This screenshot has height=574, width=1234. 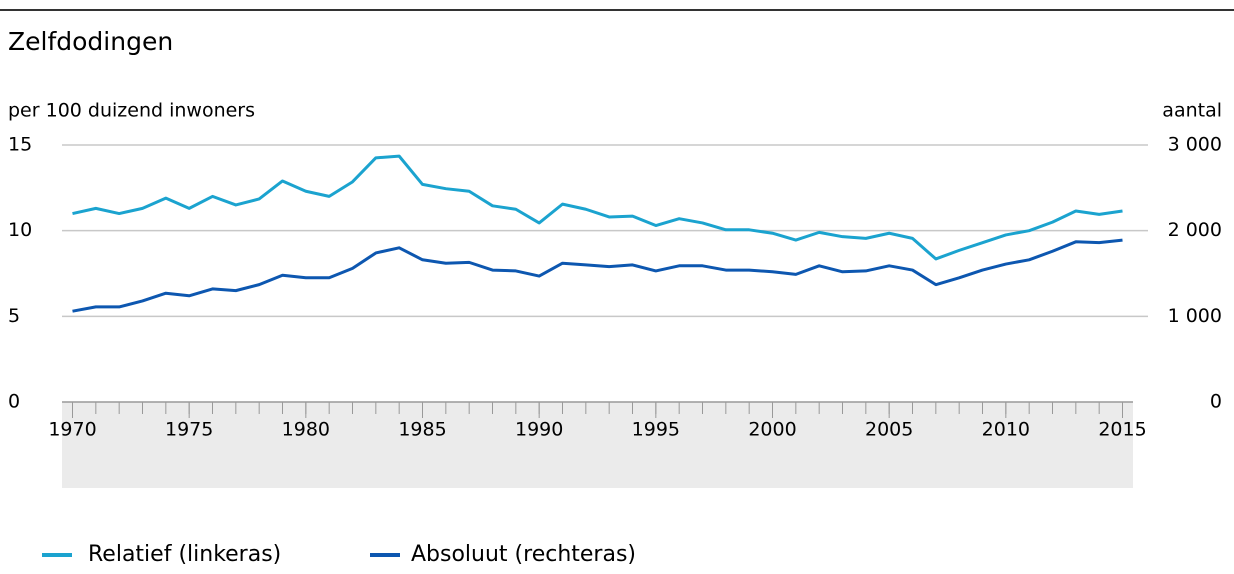 I want to click on x-tick-label: 2005, so click(x=889, y=430).